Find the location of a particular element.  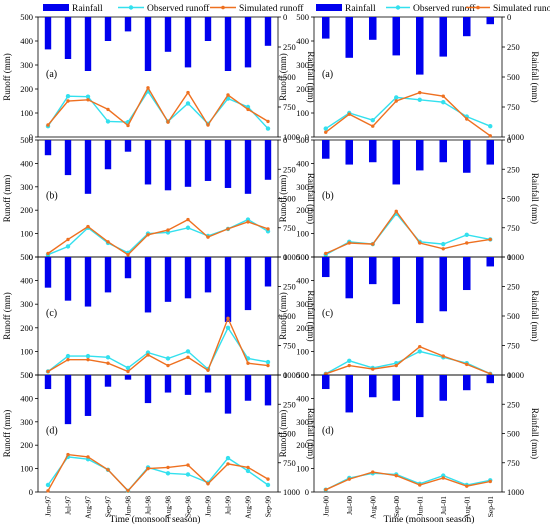

x-axis-title-right: Time (monsoon season) is located at coordinates (429, 519).